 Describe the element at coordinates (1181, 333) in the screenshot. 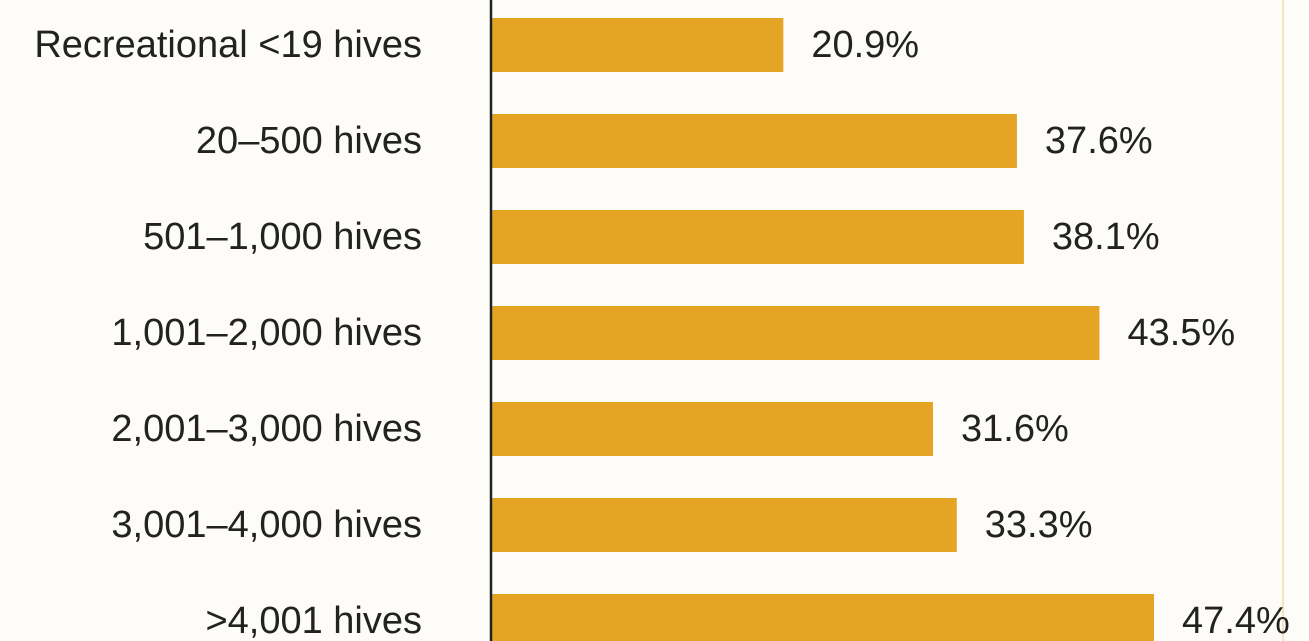

I see `value-label-3: 43.5%` at that location.